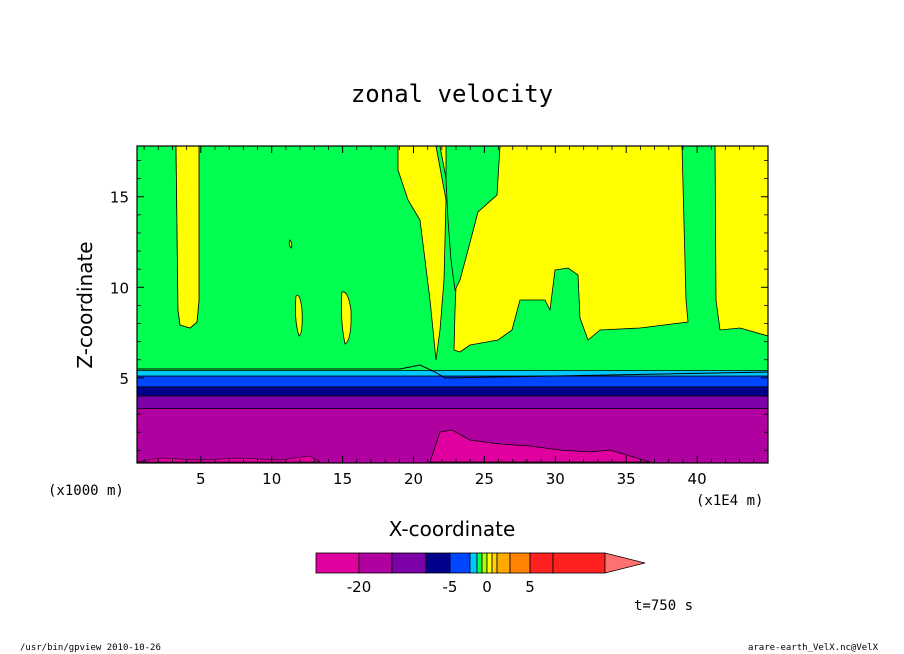 This screenshot has width=904, height=654. Describe the element at coordinates (119, 198) in the screenshot. I see `y-tick-label: 15` at that location.